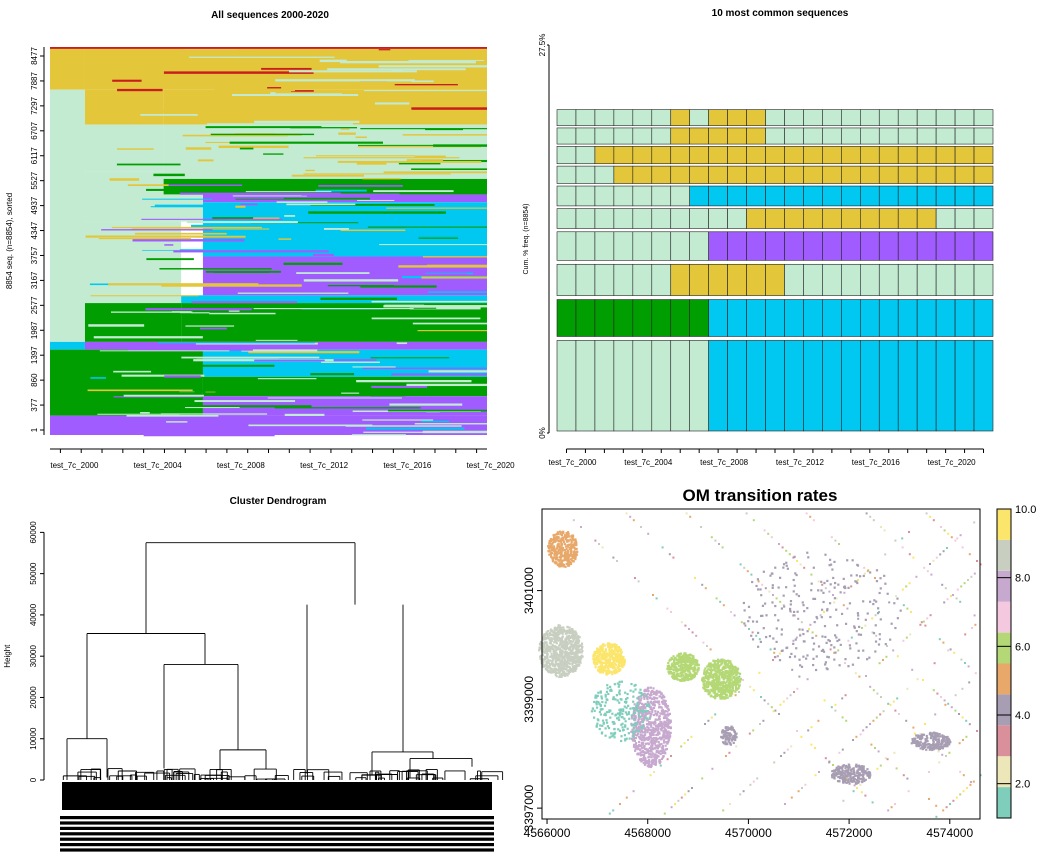 The width and height of the screenshot is (1051, 852). I want to click on y-axis-label: Cum. % freq. (n=8854), so click(526, 238).